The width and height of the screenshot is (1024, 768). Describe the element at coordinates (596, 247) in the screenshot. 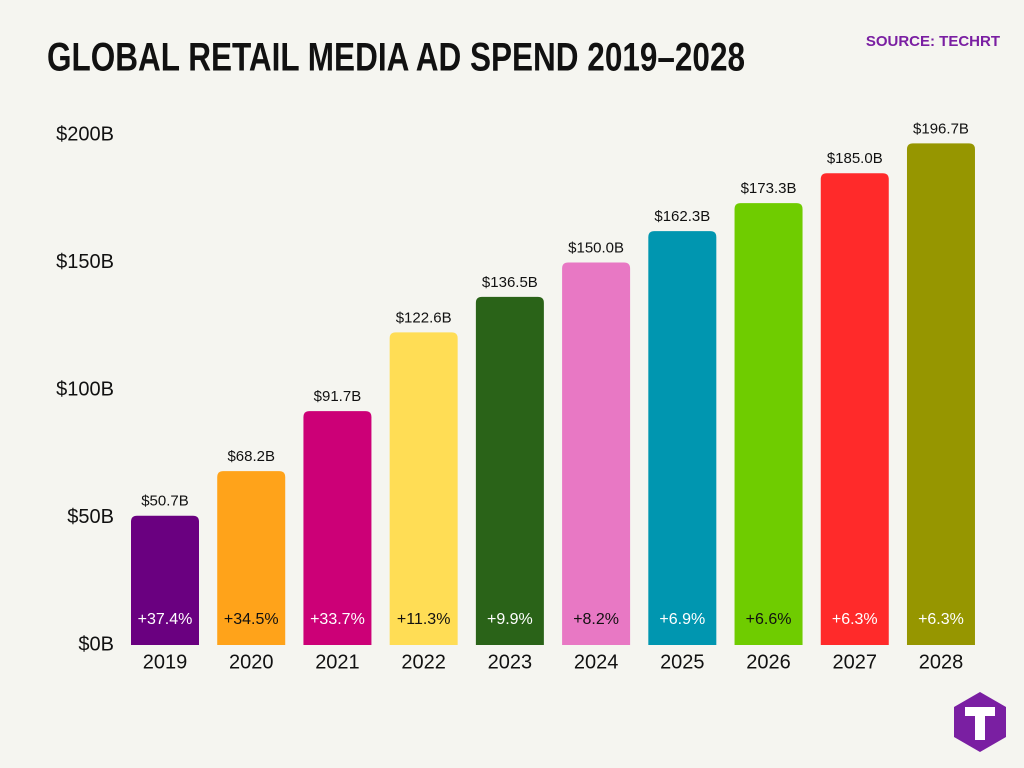

I see `value-label: $150.0B` at that location.